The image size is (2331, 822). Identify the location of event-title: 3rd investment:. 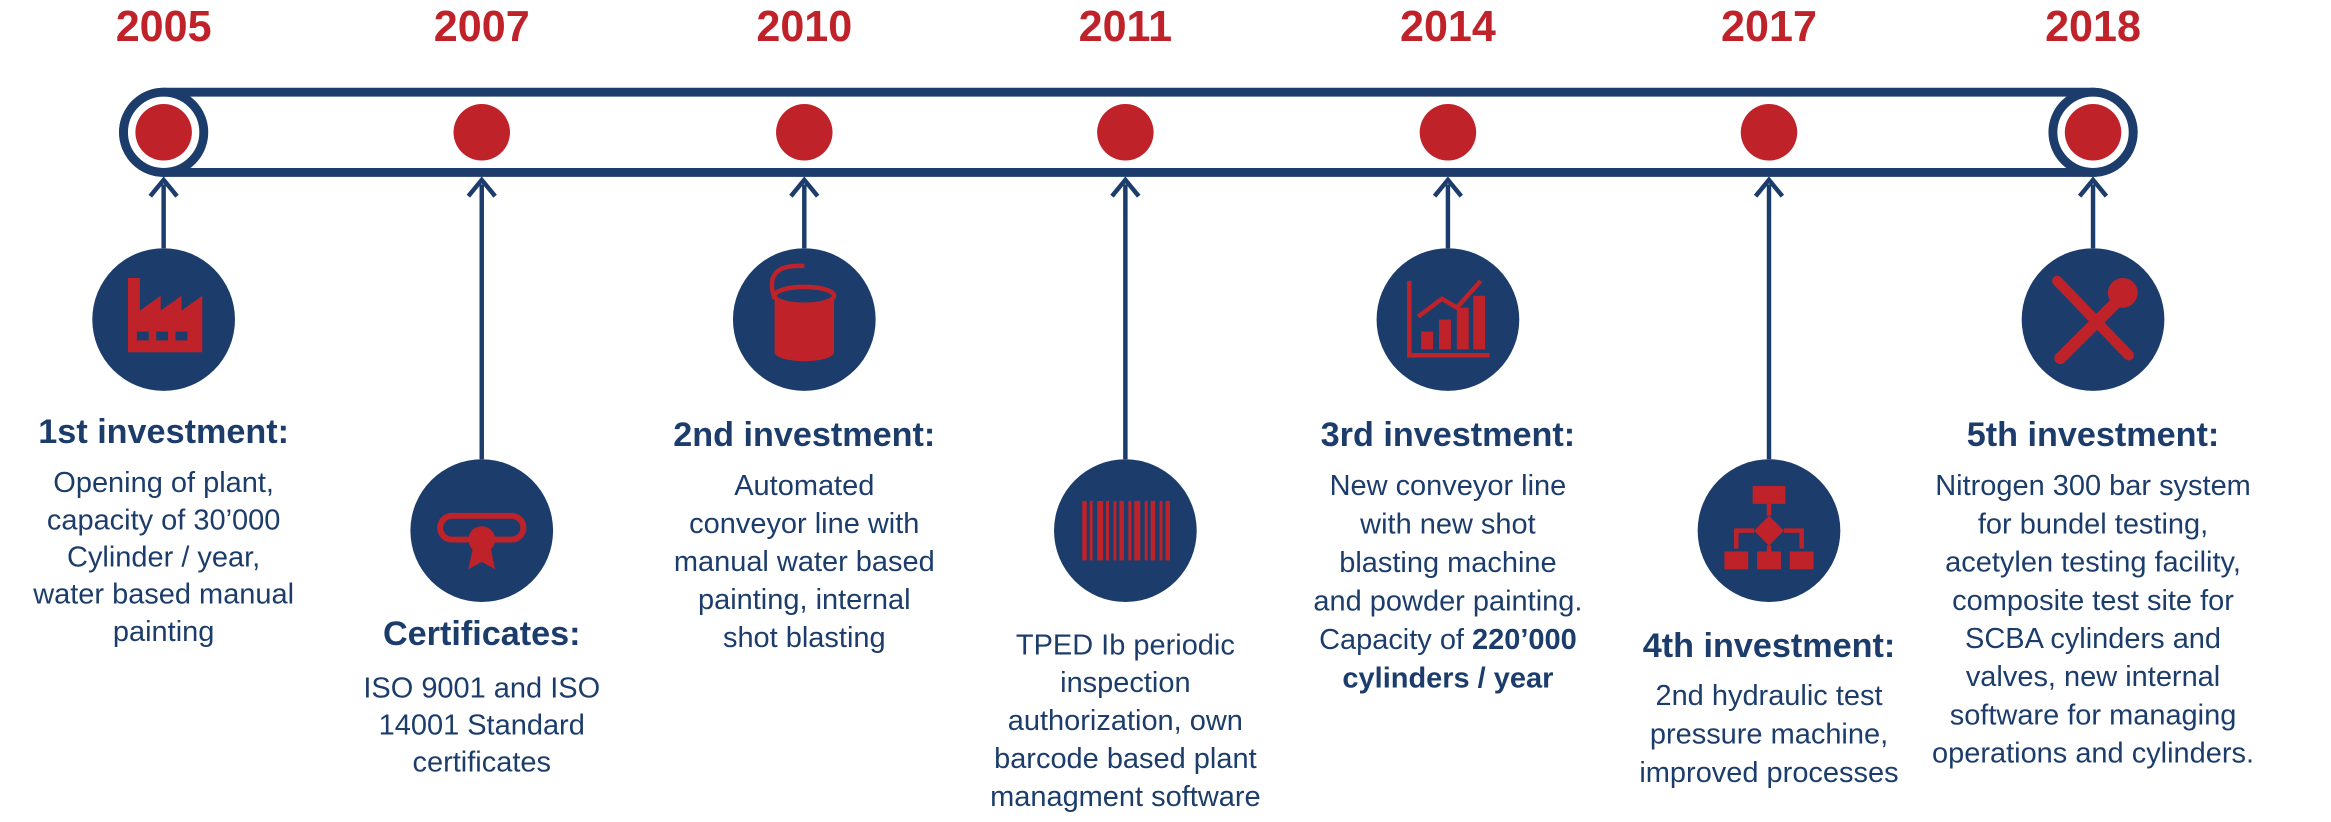
(1448, 435).